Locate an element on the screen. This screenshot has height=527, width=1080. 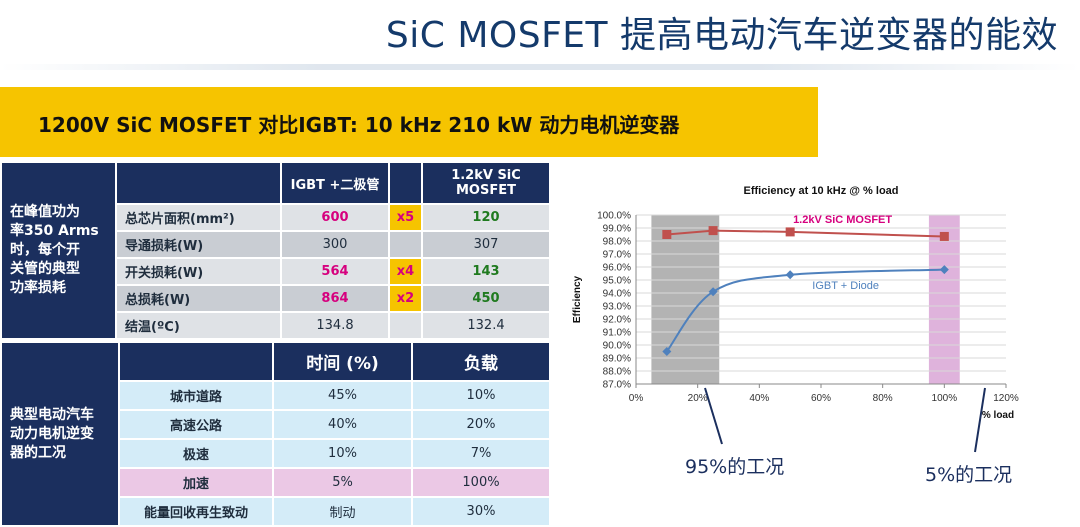
usage-header-blank is located at coordinates (196, 361).